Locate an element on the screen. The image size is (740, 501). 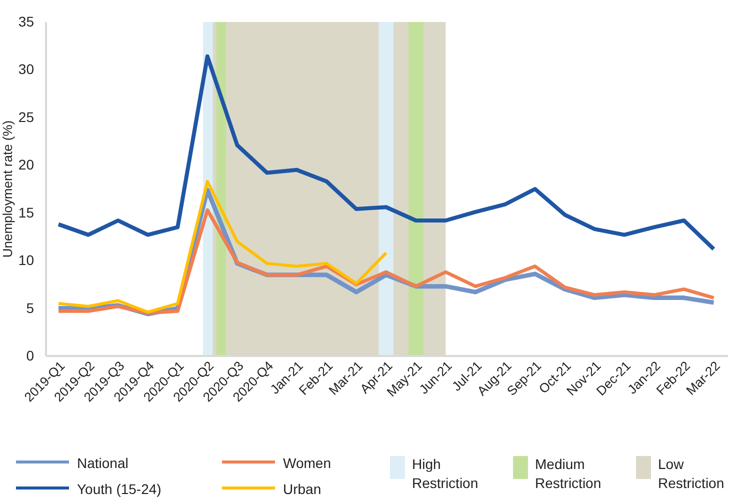
y-tick-label: 35 is located at coordinates (26, 21).